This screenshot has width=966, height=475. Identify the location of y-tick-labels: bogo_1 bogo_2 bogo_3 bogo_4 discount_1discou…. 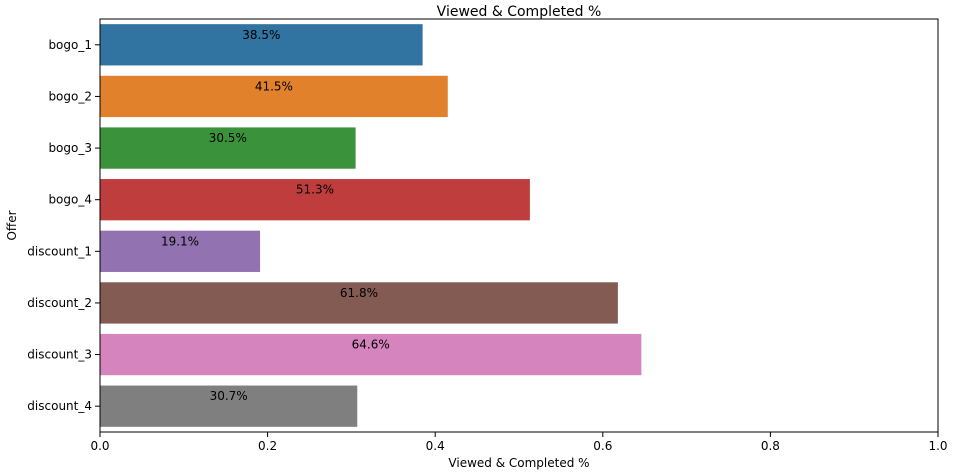
(63, 225).